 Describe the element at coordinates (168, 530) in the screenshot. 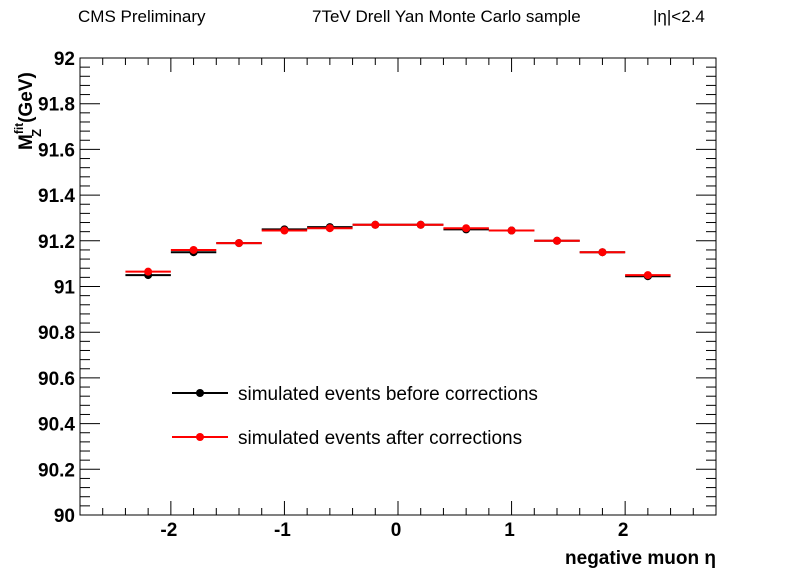

I see `x-tick-label: -2` at that location.